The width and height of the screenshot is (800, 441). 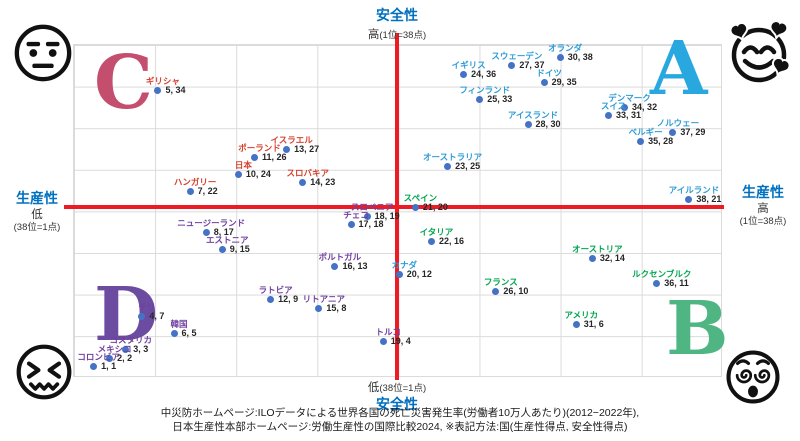 What do you see at coordinates (195, 181) in the screenshot?
I see `data-point-label: ハンガリー` at bounding box center [195, 181].